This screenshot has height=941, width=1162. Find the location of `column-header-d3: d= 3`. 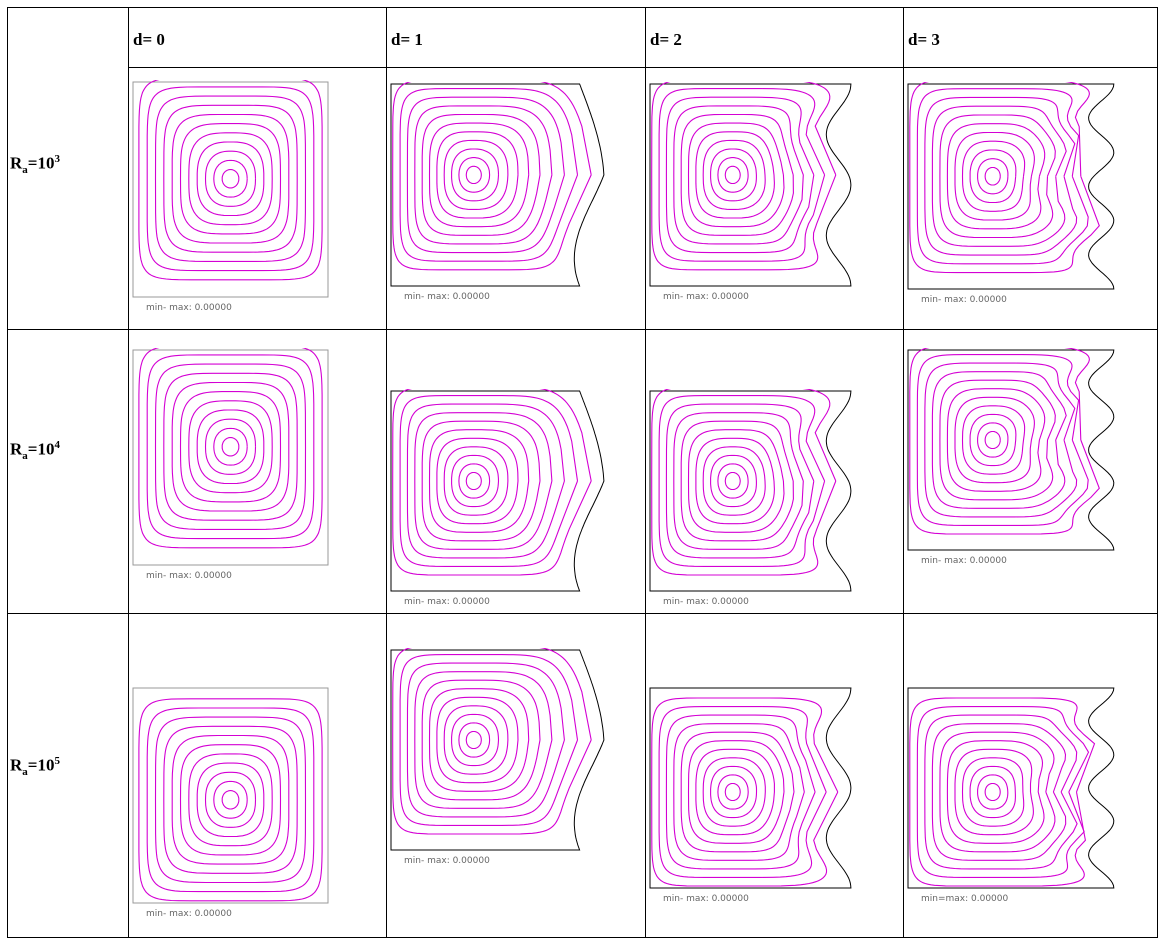

column-header-d3: d= 3 is located at coordinates (924, 39).